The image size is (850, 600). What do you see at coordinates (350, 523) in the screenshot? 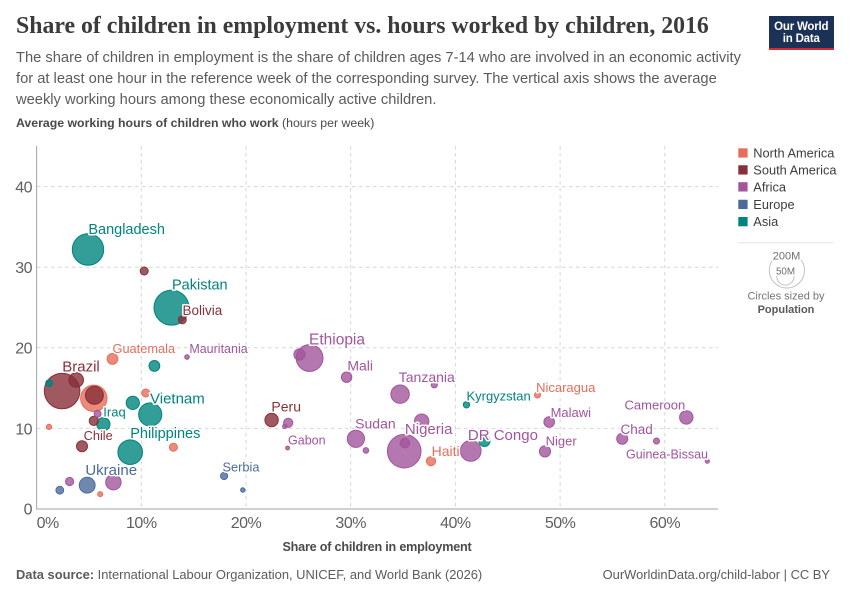
I see `svg-text: 30%` at bounding box center [350, 523].